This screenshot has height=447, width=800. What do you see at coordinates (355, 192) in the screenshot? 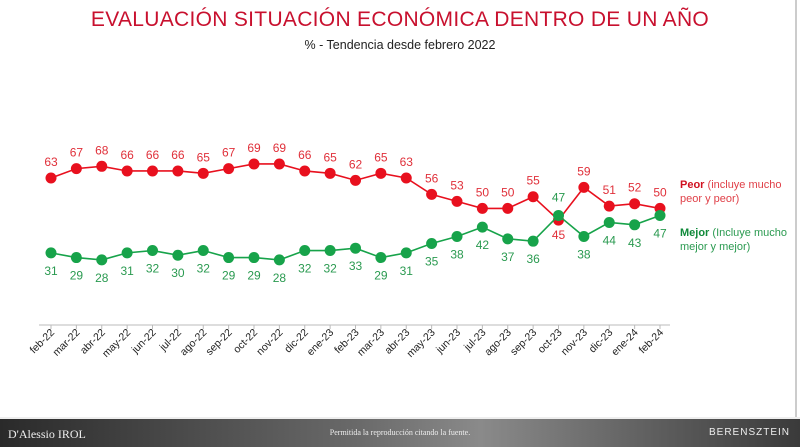
I see `series-line-peor` at bounding box center [355, 192].